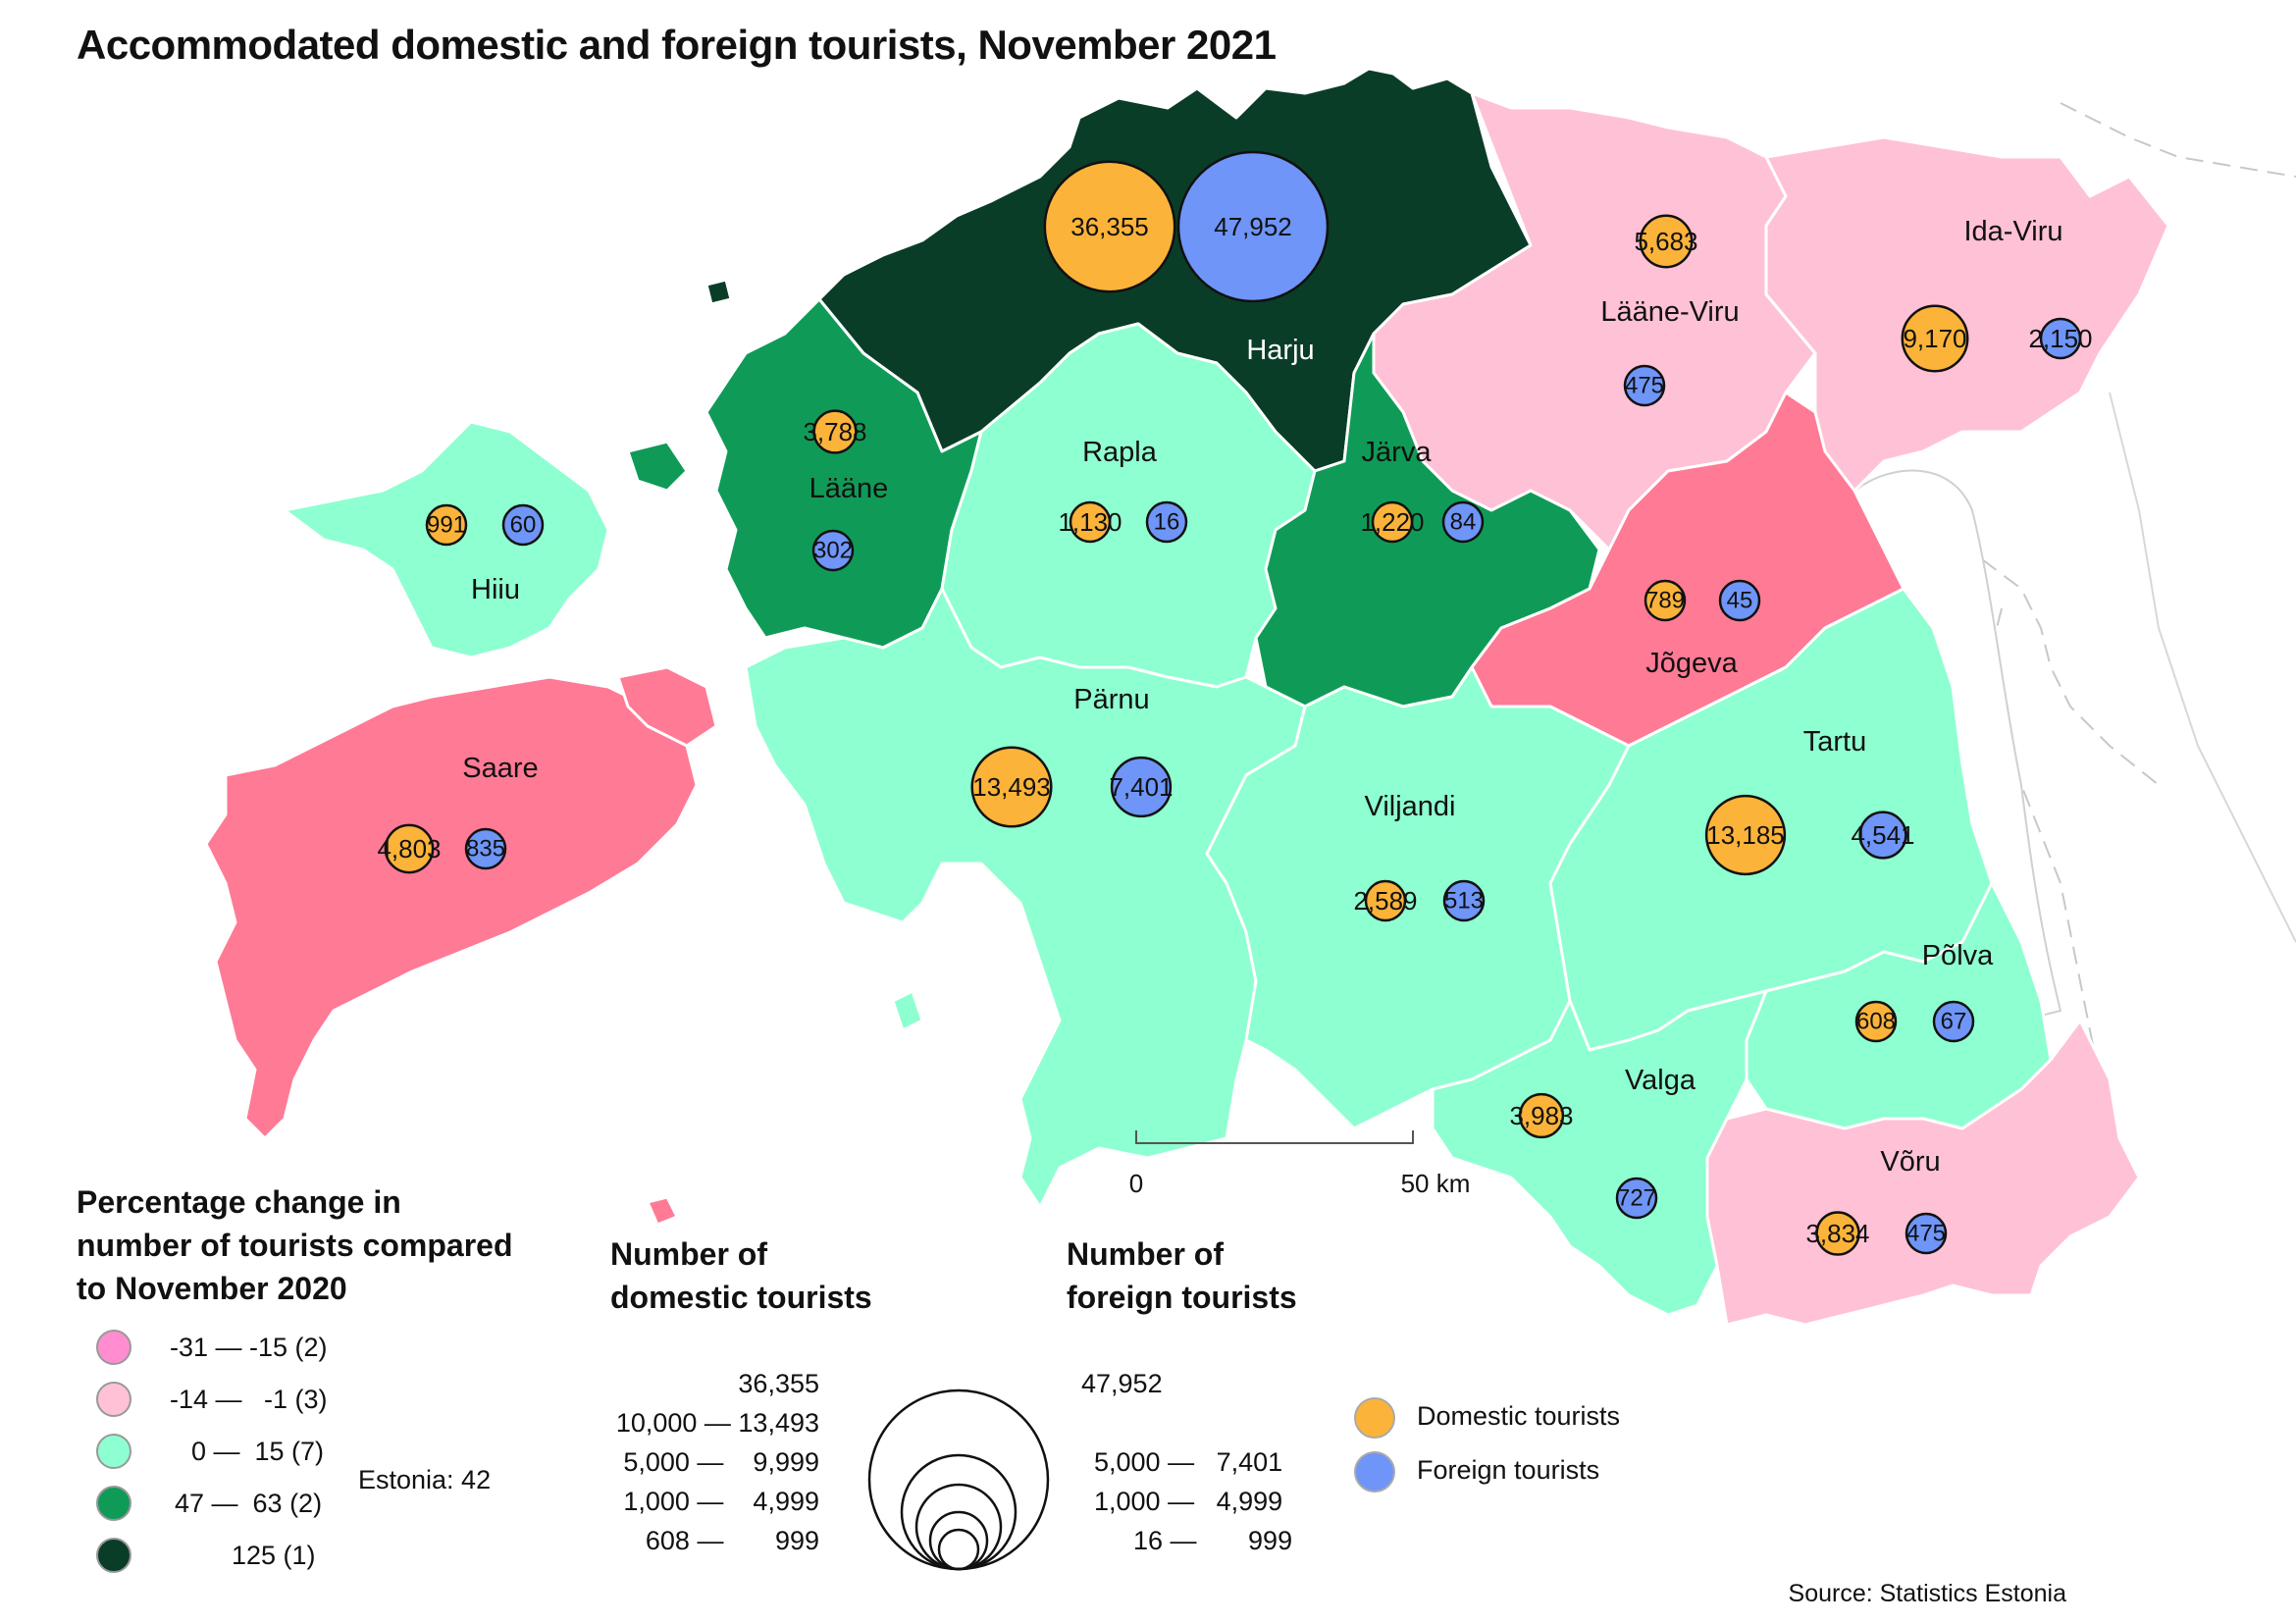 The width and height of the screenshot is (2296, 1624). What do you see at coordinates (1669, 312) in the screenshot?
I see `region-label-lääne-viru: Lääne-Viru` at bounding box center [1669, 312].